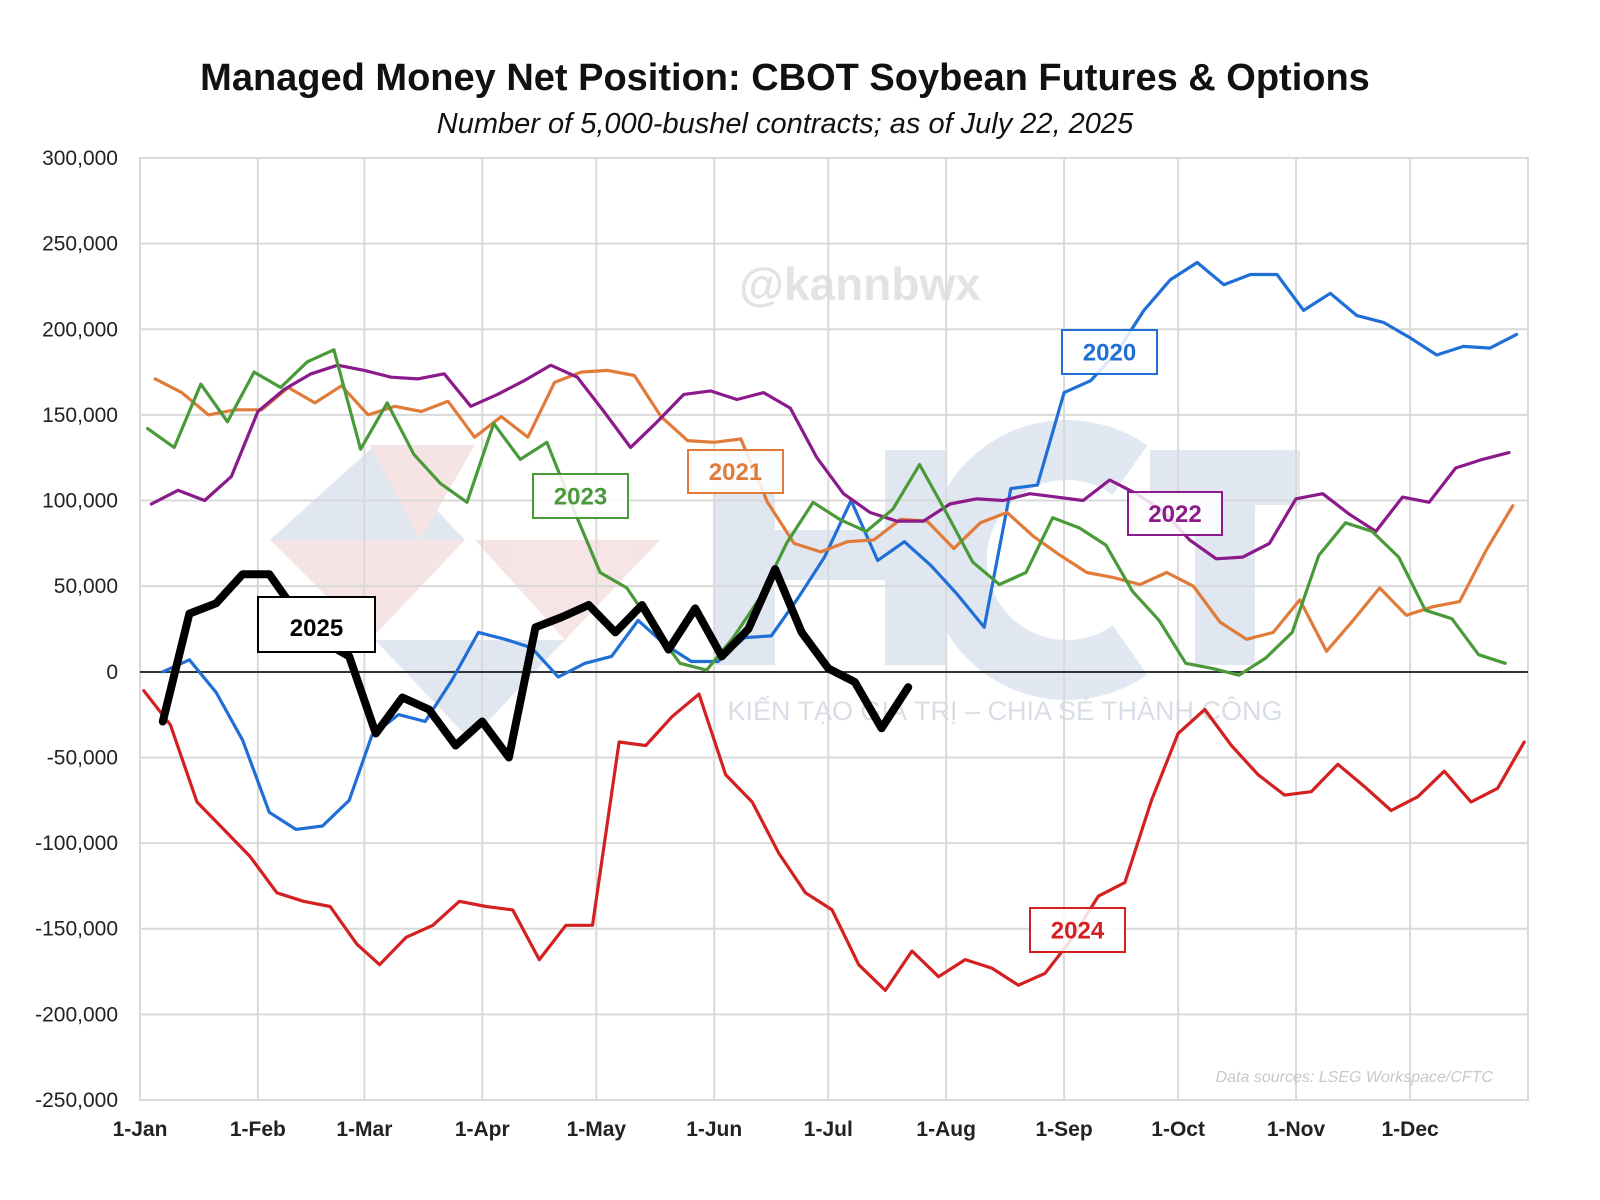 The height and width of the screenshot is (1200, 1600). I want to click on x-tick-label: 1-Apr, so click(482, 1129).